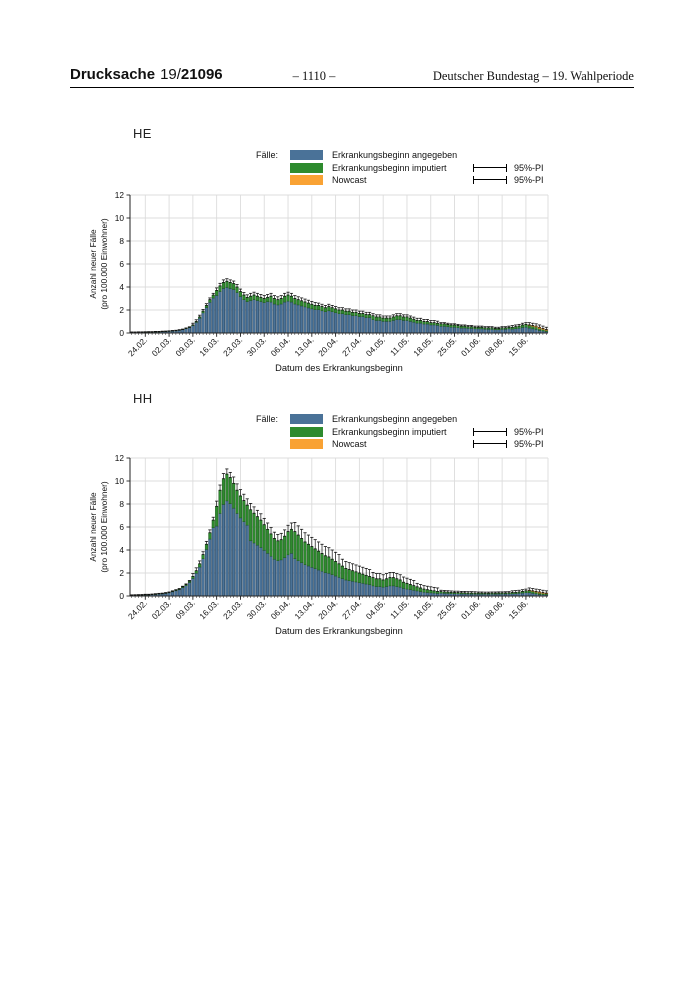  I want to click on document-id-label: Drucksache, so click(113, 74).